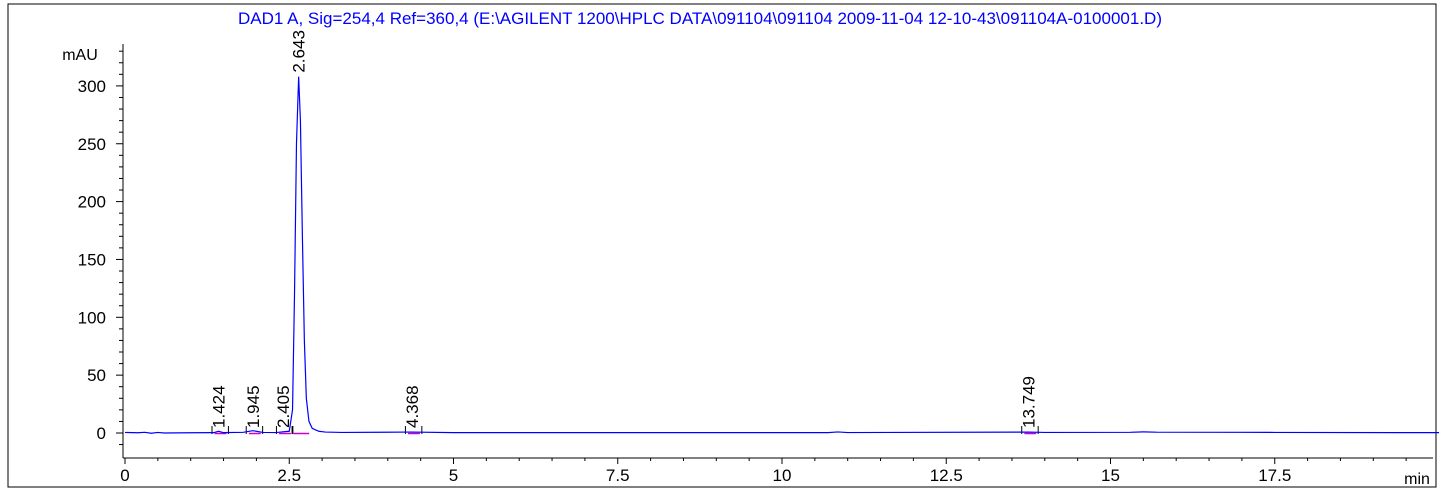 This screenshot has height=490, width=1445. Describe the element at coordinates (1417, 479) in the screenshot. I see `x-axis-unit: min` at that location.